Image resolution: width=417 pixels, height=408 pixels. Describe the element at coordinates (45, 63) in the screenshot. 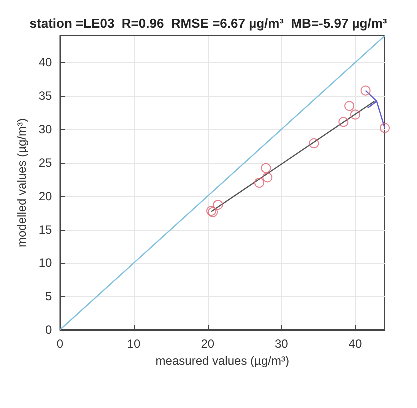

I see `y-tick-label: 40` at that location.